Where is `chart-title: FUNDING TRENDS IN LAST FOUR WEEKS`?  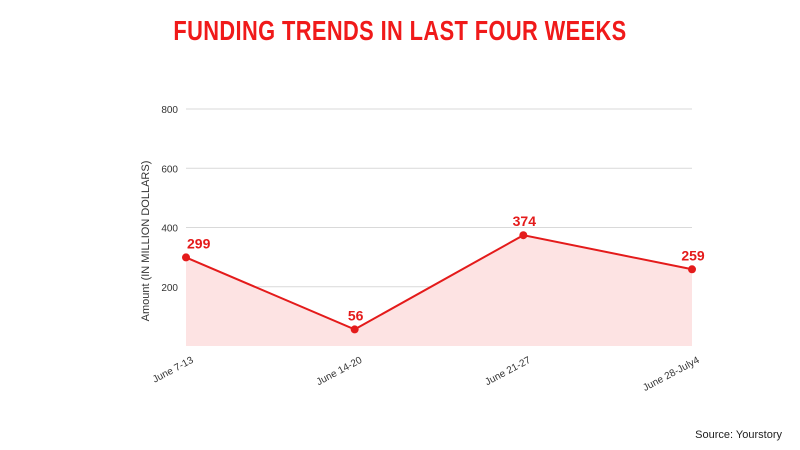 chart-title: FUNDING TRENDS IN LAST FOUR WEEKS is located at coordinates (400, 30).